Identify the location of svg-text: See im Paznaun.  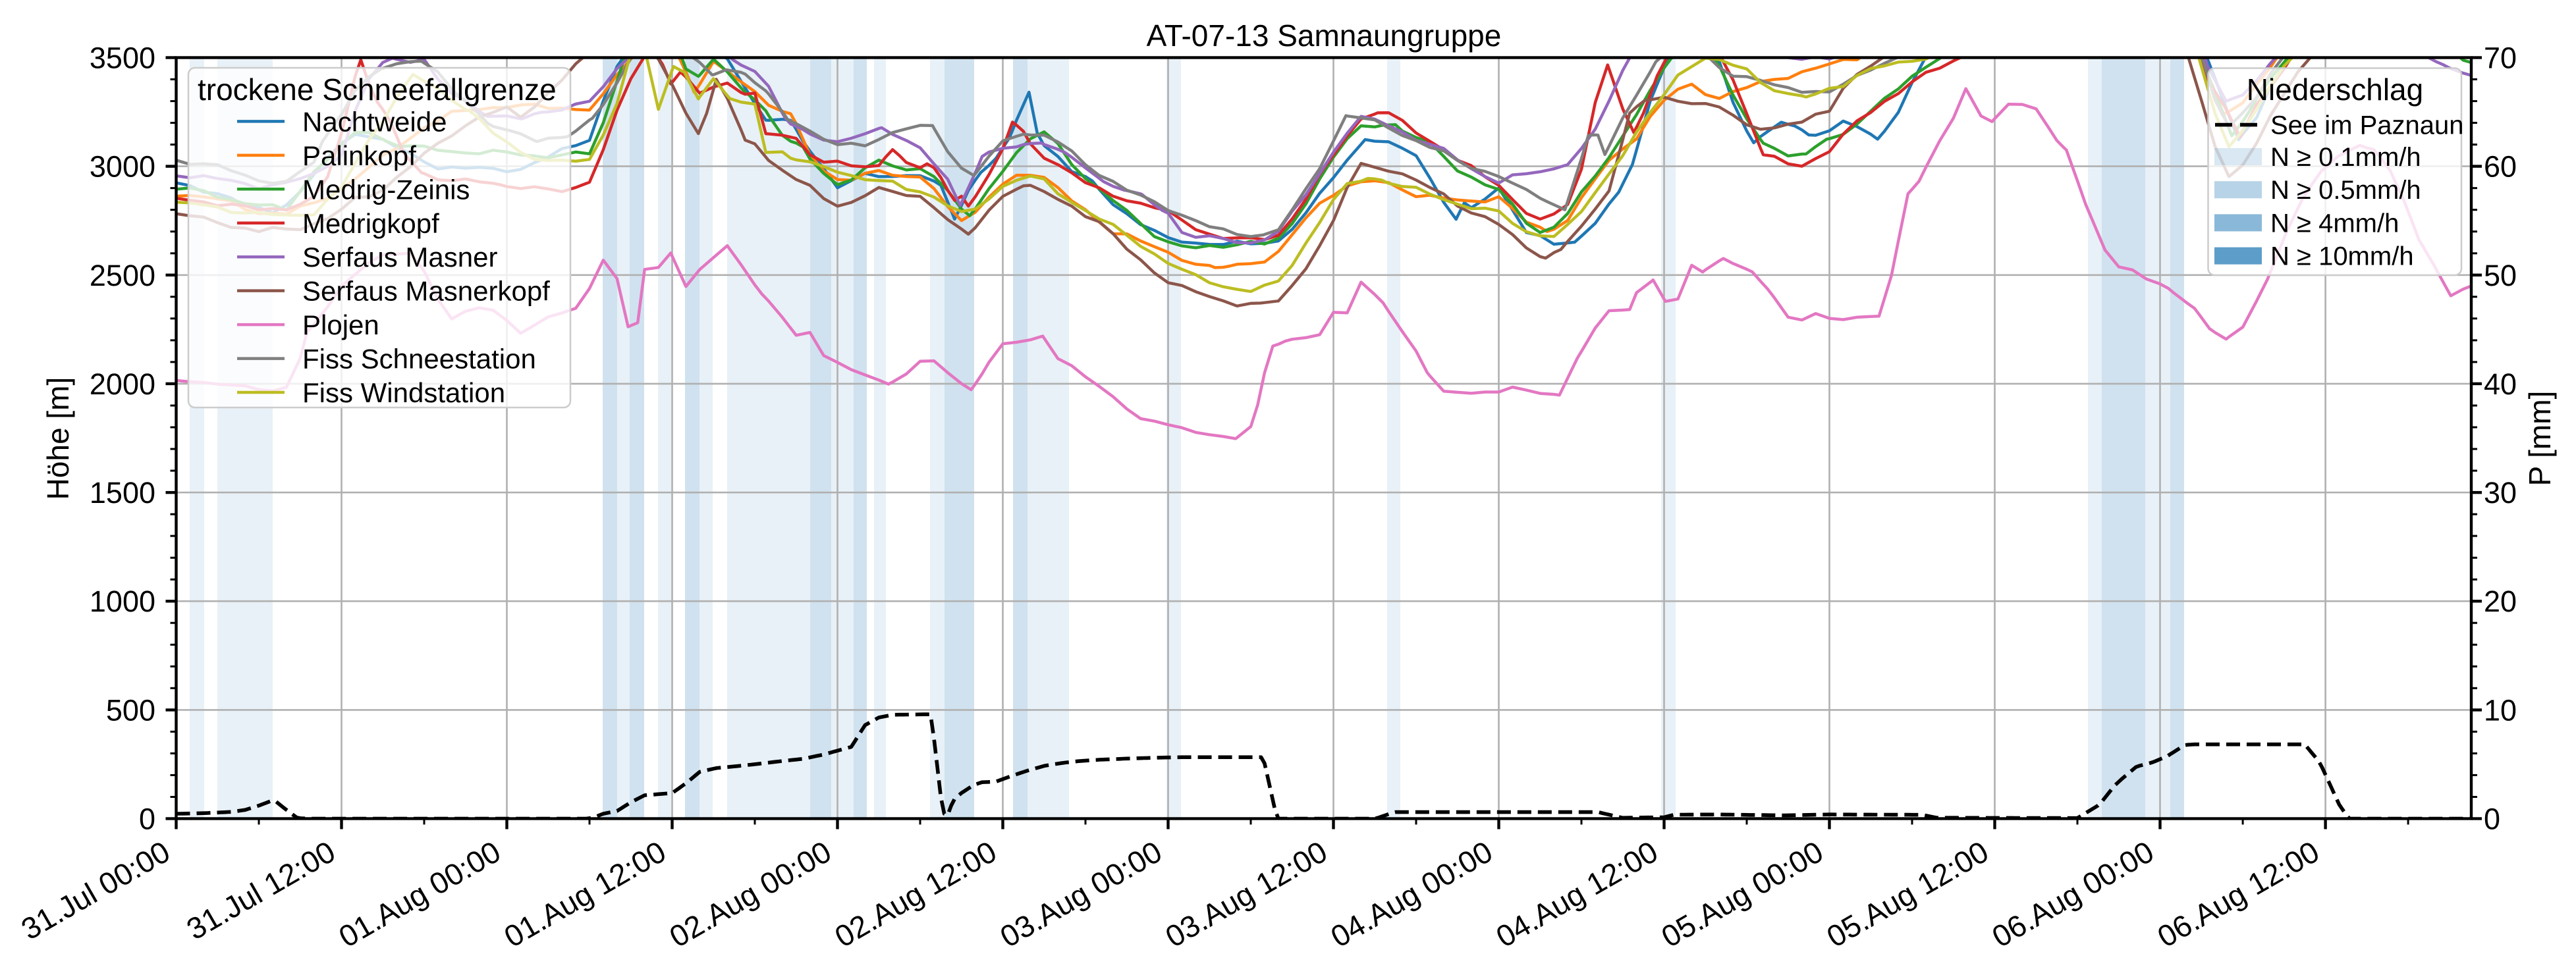
(2367, 125).